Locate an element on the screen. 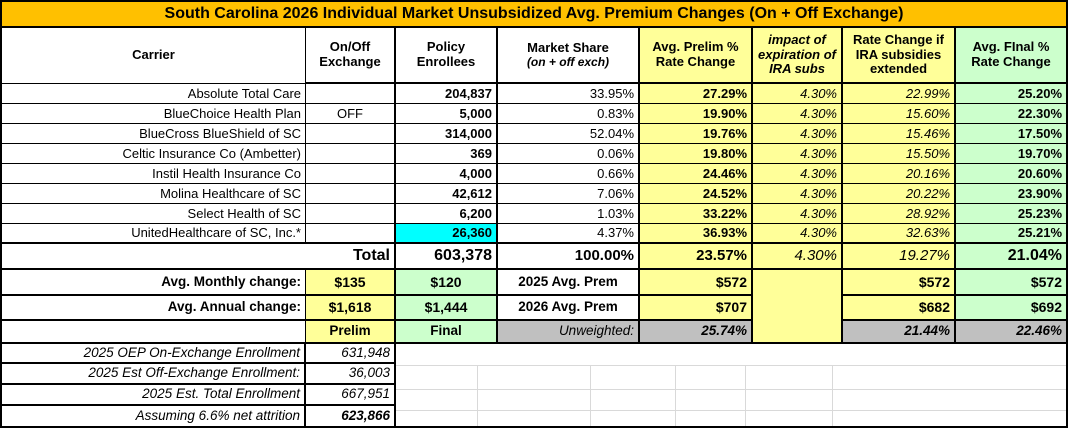 This screenshot has width=1068, height=428. total-enrollees-cell: 603,378 is located at coordinates (447, 257).